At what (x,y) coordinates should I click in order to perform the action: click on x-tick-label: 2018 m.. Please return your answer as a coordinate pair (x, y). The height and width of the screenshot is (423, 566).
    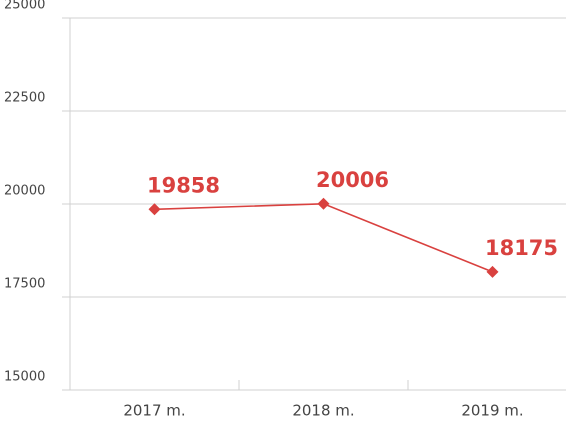
    Looking at the image, I should click on (323, 411).